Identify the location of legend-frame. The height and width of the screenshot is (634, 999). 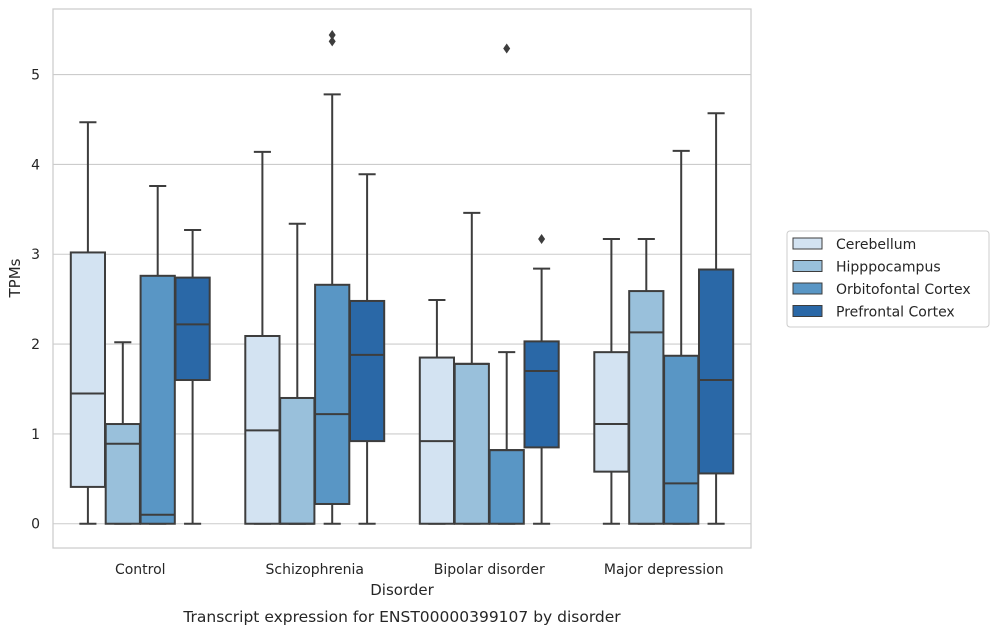
(888, 279).